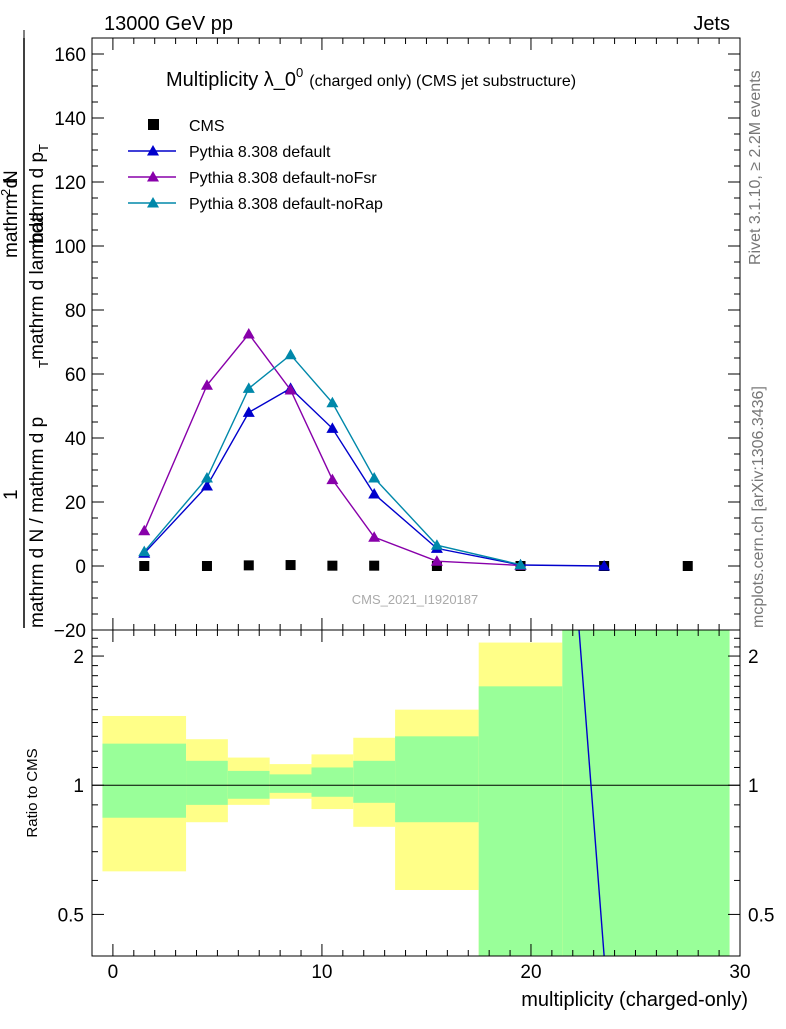 This screenshot has height=1029, width=786. What do you see at coordinates (75, 375) in the screenshot?
I see `y-tick-label: 60` at bounding box center [75, 375].